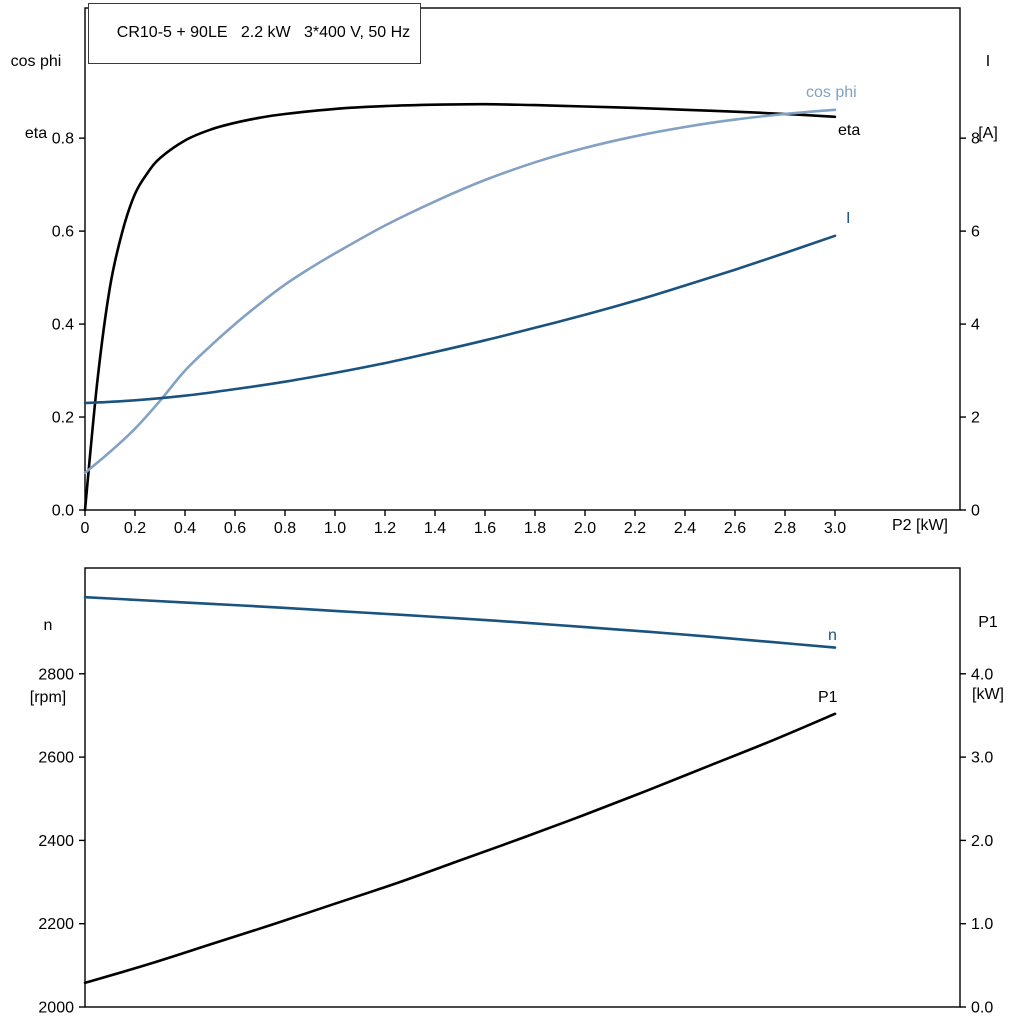 Image resolution: width=1024 pixels, height=1024 pixels. What do you see at coordinates (975, 418) in the screenshot?
I see `svg-text: 2` at bounding box center [975, 418].